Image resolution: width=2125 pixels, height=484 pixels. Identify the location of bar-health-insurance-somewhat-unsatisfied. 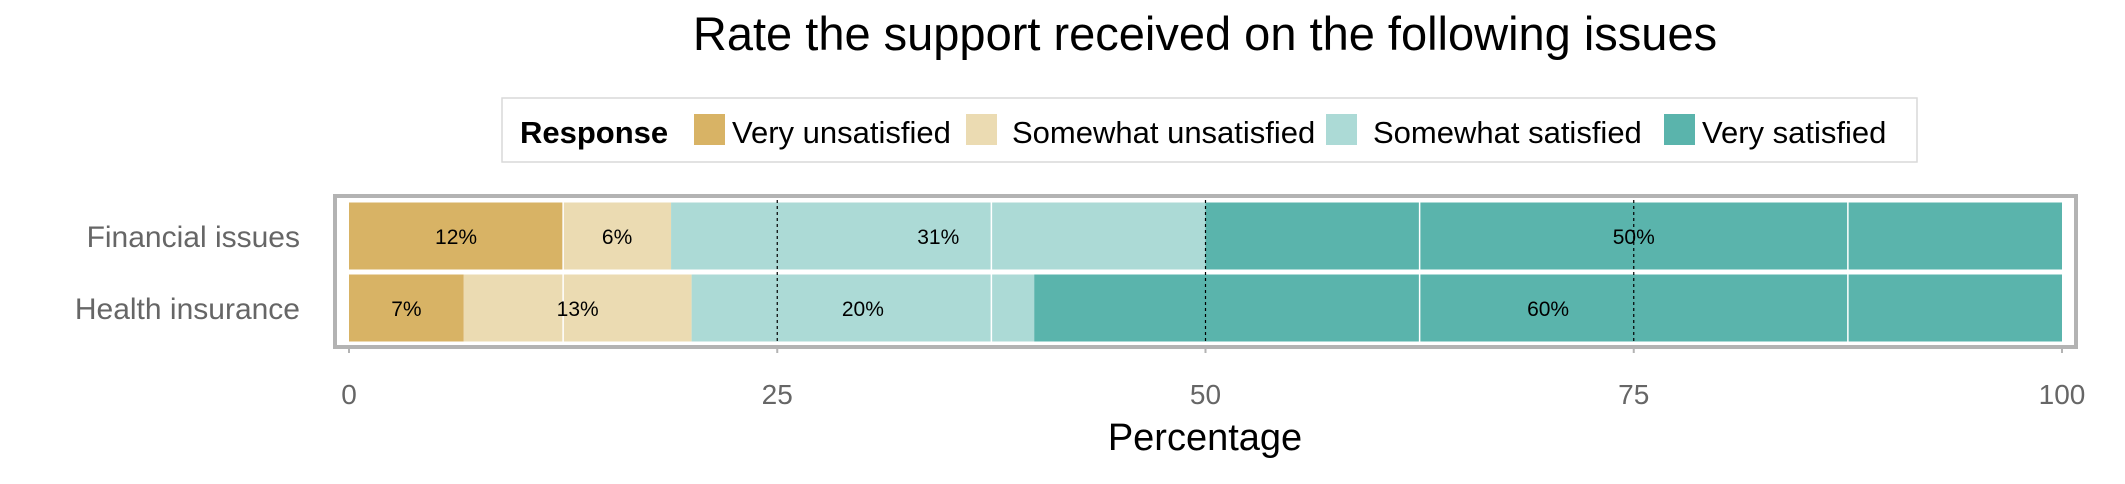
(577, 308).